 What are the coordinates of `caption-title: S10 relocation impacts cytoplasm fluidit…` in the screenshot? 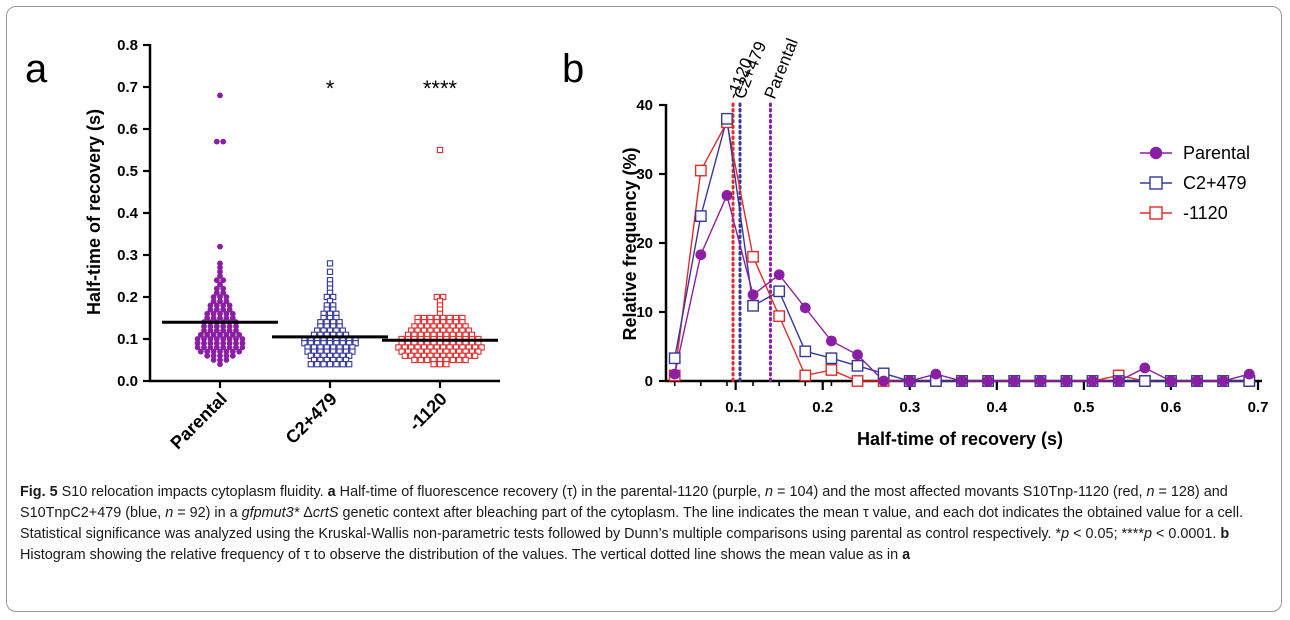 It's located at (192, 492).